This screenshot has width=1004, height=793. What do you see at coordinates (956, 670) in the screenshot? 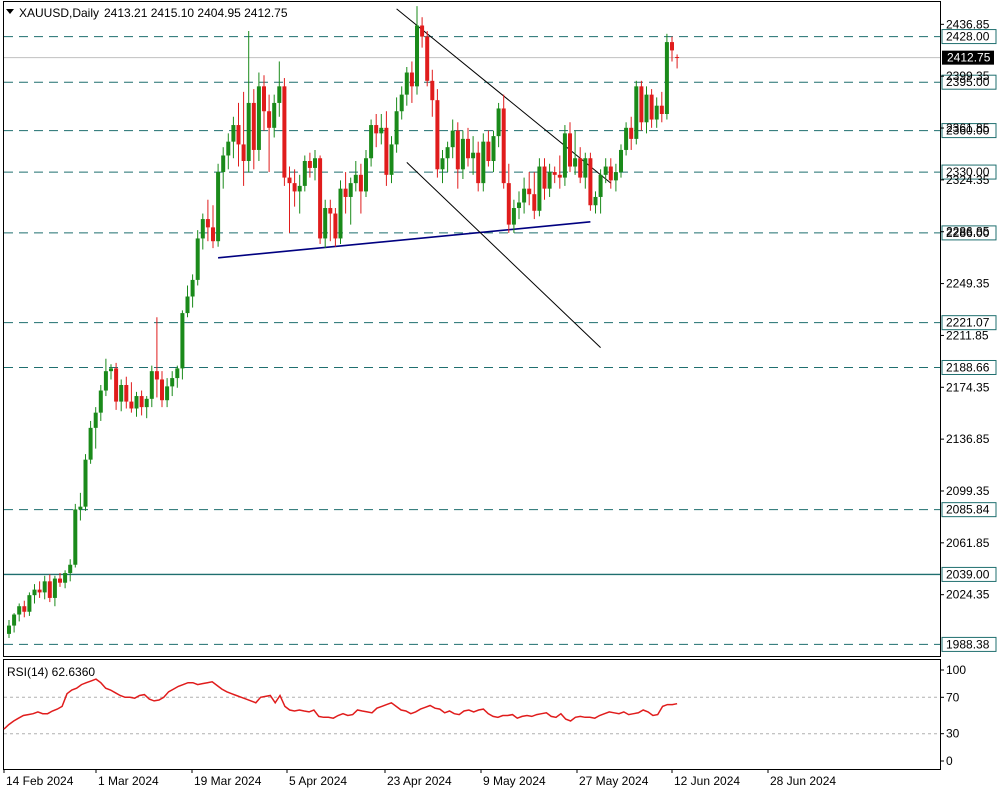
I see `rsi-tick-label-0: 100` at bounding box center [956, 670].